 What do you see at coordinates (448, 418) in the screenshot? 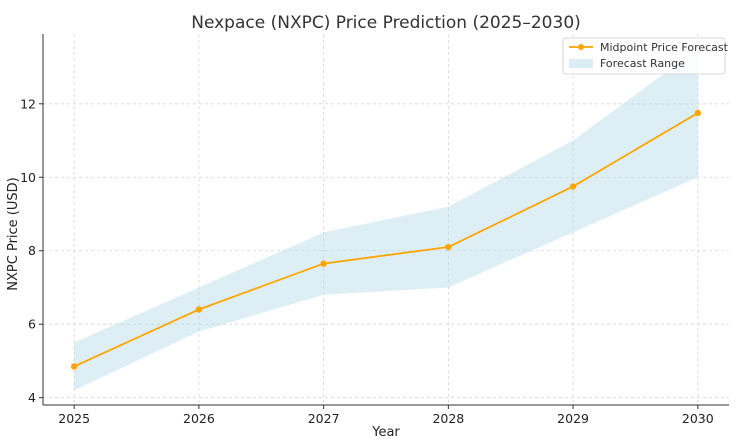
I see `x-tick-label-2028: 2028` at bounding box center [448, 418].